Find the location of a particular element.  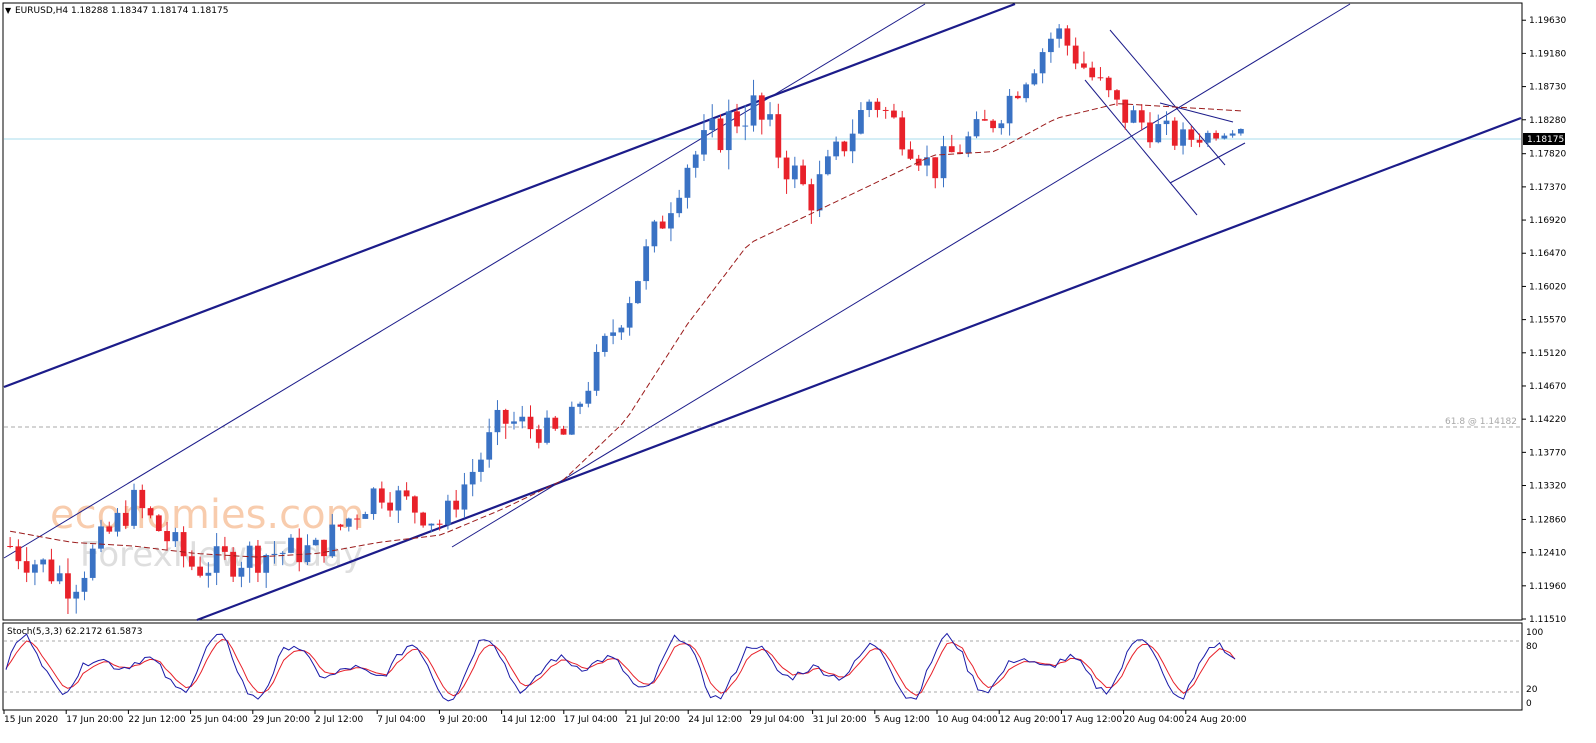

stoch-level-label: 100 is located at coordinates (1534, 633).